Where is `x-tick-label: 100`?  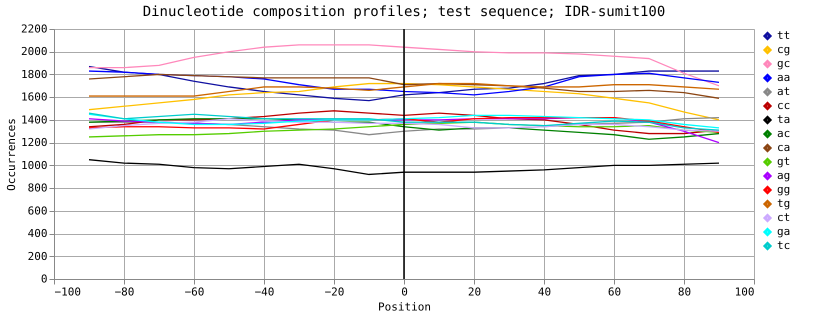
x-tick-label: 100 is located at coordinates (744, 292).